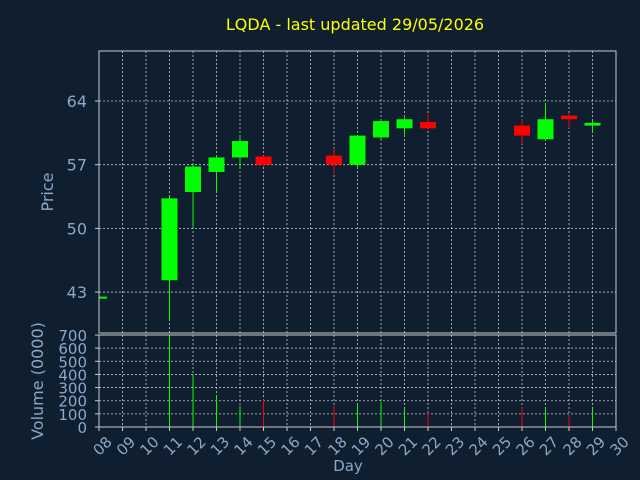 This screenshot has width=640, height=480. Describe the element at coordinates (82, 428) in the screenshot. I see `volume-tick-label: 0` at that location.